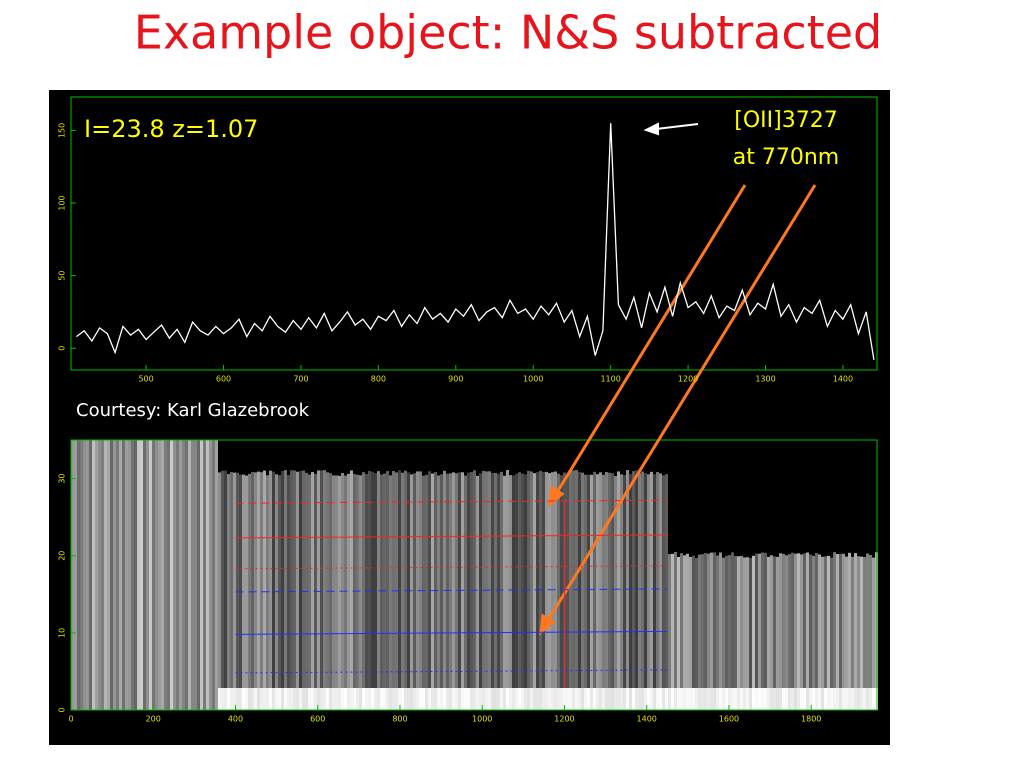  What do you see at coordinates (62, 202) in the screenshot?
I see `y-tick-label: 100` at bounding box center [62, 202].